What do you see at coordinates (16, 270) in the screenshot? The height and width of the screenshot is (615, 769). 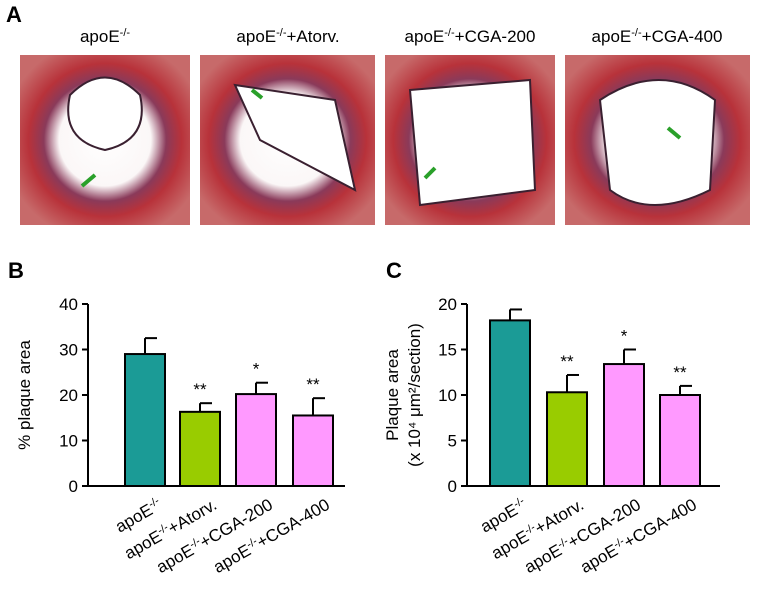 I see `panel-label: B` at bounding box center [16, 270].